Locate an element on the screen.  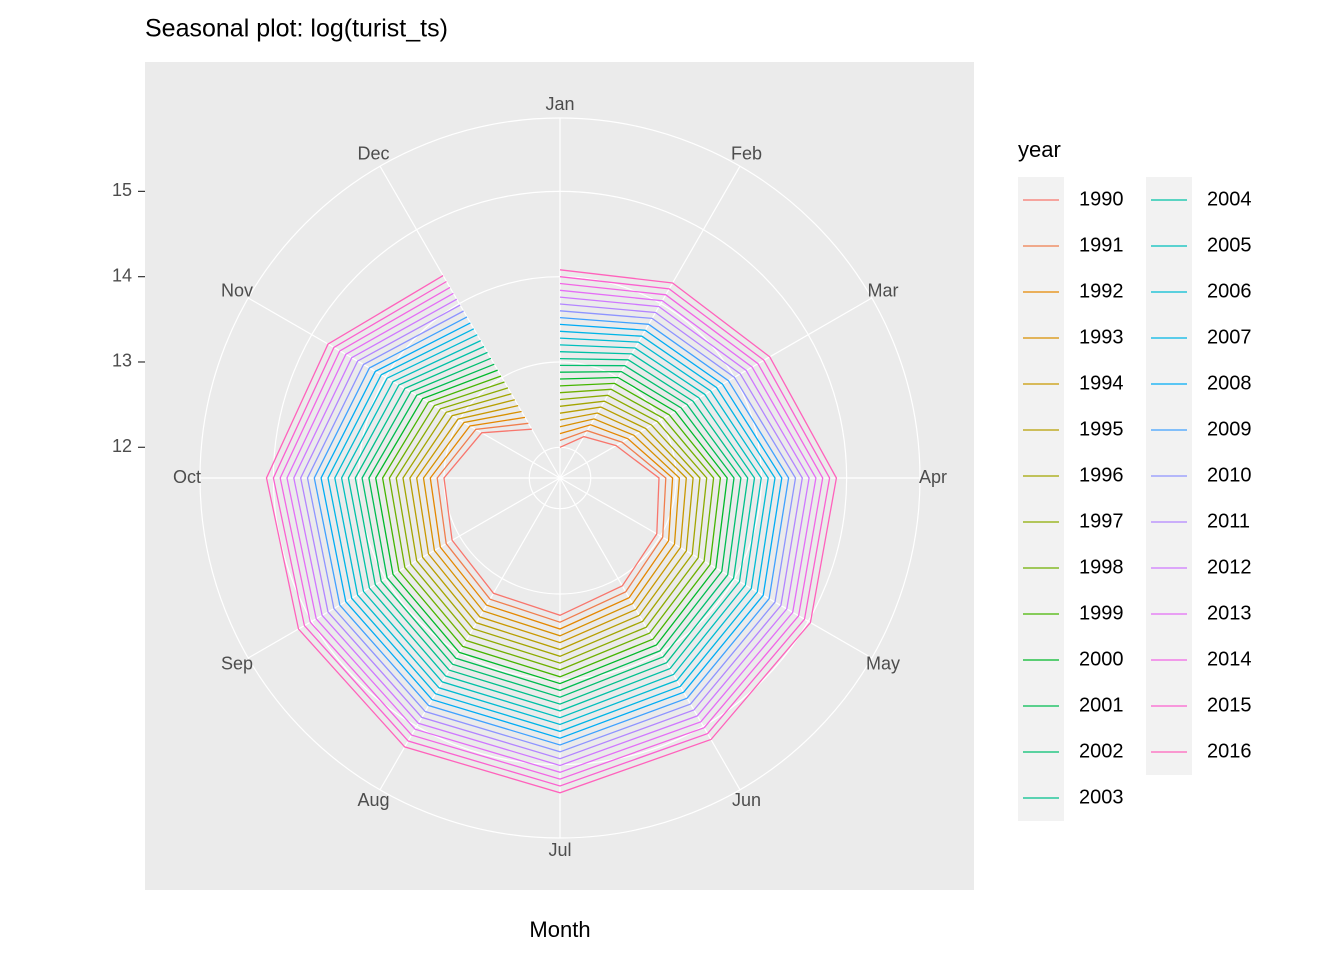
y-tick-label: 14 is located at coordinates (122, 275).